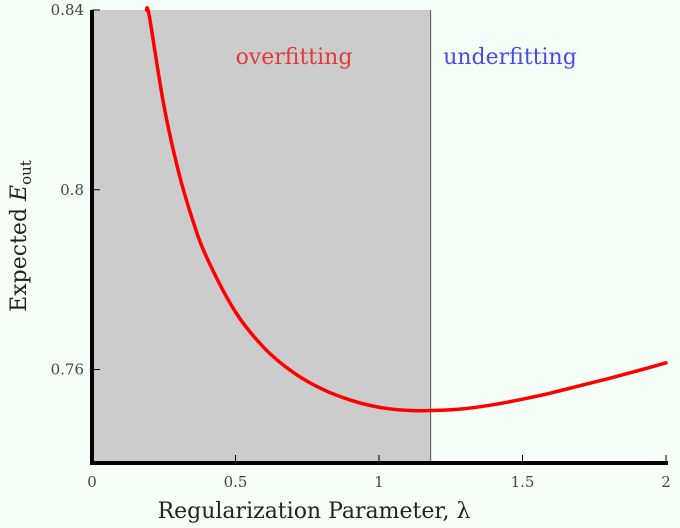 The height and width of the screenshot is (528, 680). What do you see at coordinates (26, 172) in the screenshot?
I see `y-axis-title-subscript: out` at bounding box center [26, 172].